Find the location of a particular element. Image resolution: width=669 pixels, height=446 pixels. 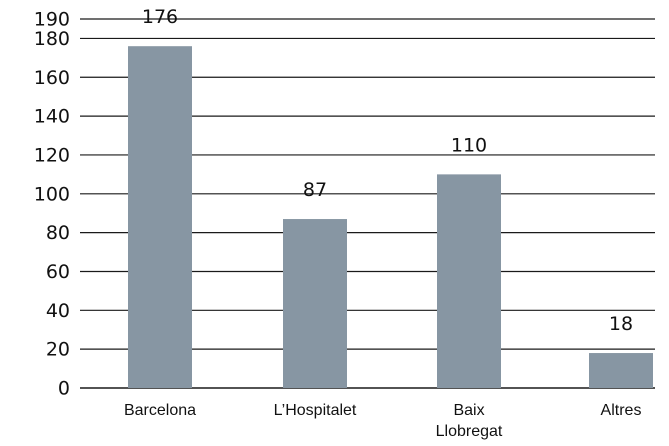

y-tick-label: 20 is located at coordinates (58, 350).